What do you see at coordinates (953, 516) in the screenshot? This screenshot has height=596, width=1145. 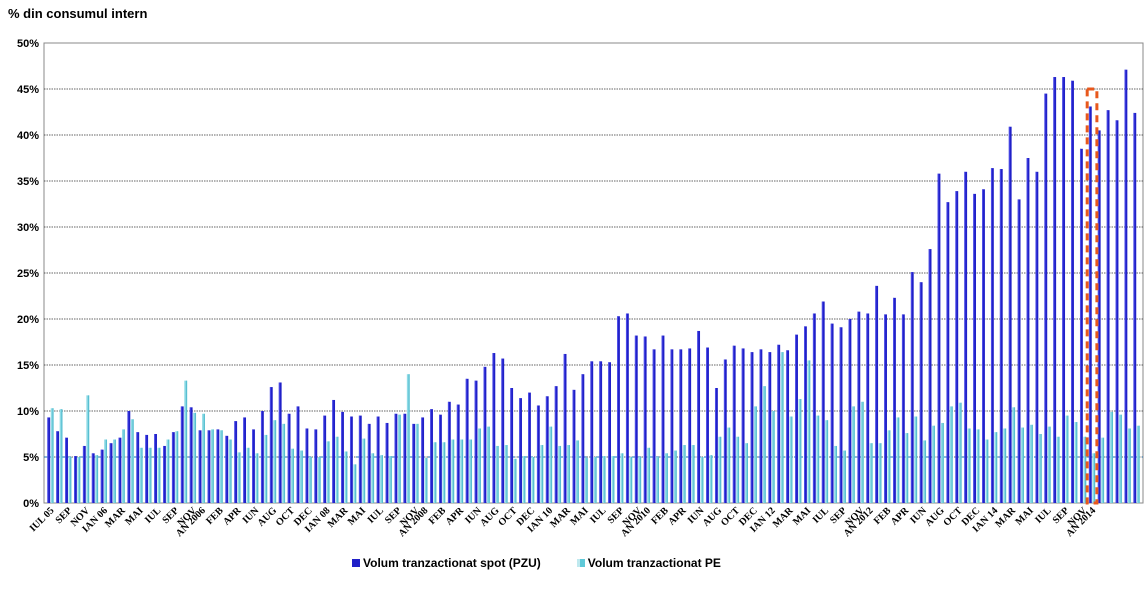 I see `x-tick-label: OCT` at bounding box center [953, 516].